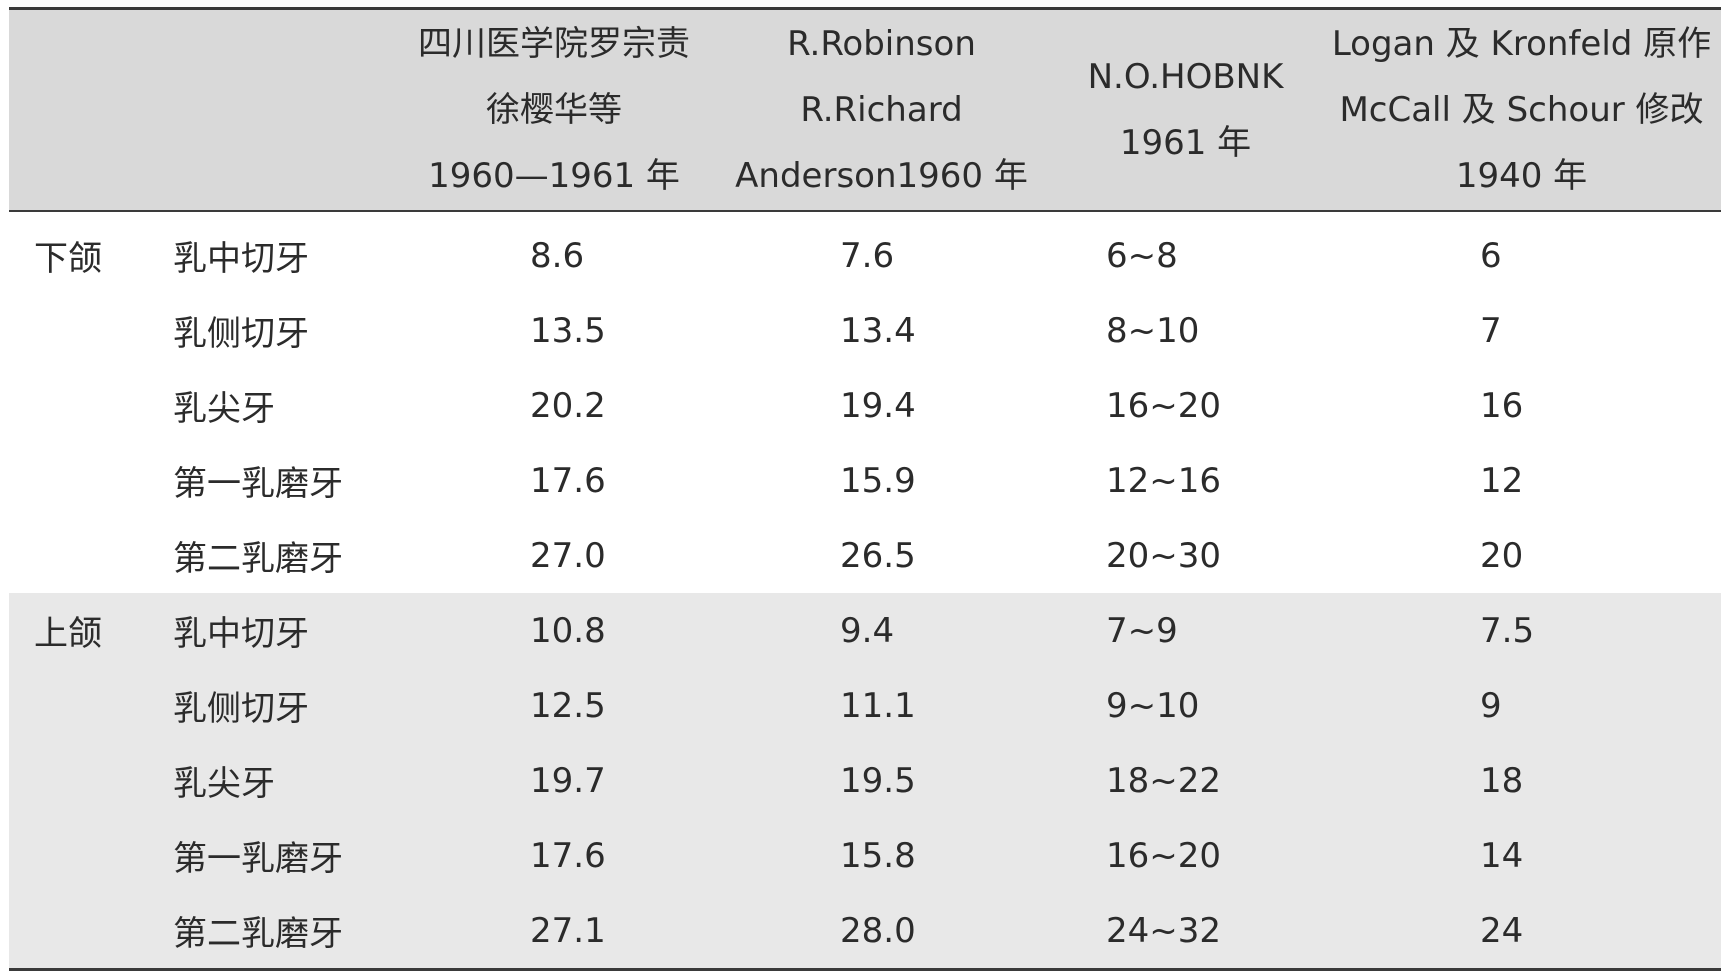  Describe the element at coordinates (1502, 555) in the screenshot. I see `value-cell: 20` at that location.